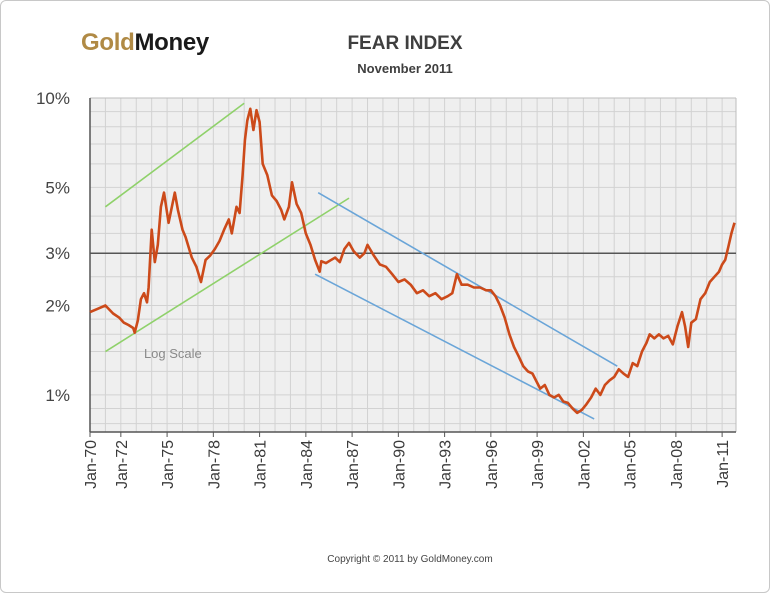 The width and height of the screenshot is (770, 593). Describe the element at coordinates (171, 42) in the screenshot. I see `logo-money-text: Money` at that location.